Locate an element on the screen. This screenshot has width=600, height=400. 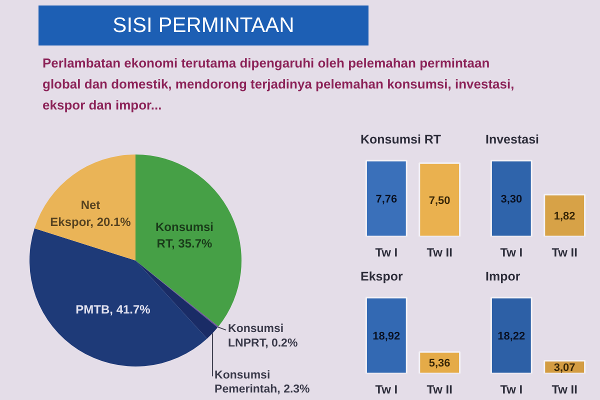
data-label: 5,36 is located at coordinates (439, 364).